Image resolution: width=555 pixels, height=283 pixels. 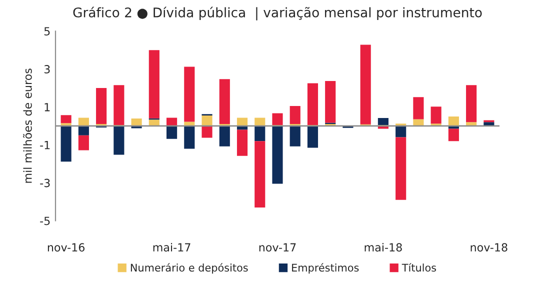 What do you see at coordinates (45, 221) in the screenshot?
I see `y-tick-label: -5` at bounding box center [45, 221].